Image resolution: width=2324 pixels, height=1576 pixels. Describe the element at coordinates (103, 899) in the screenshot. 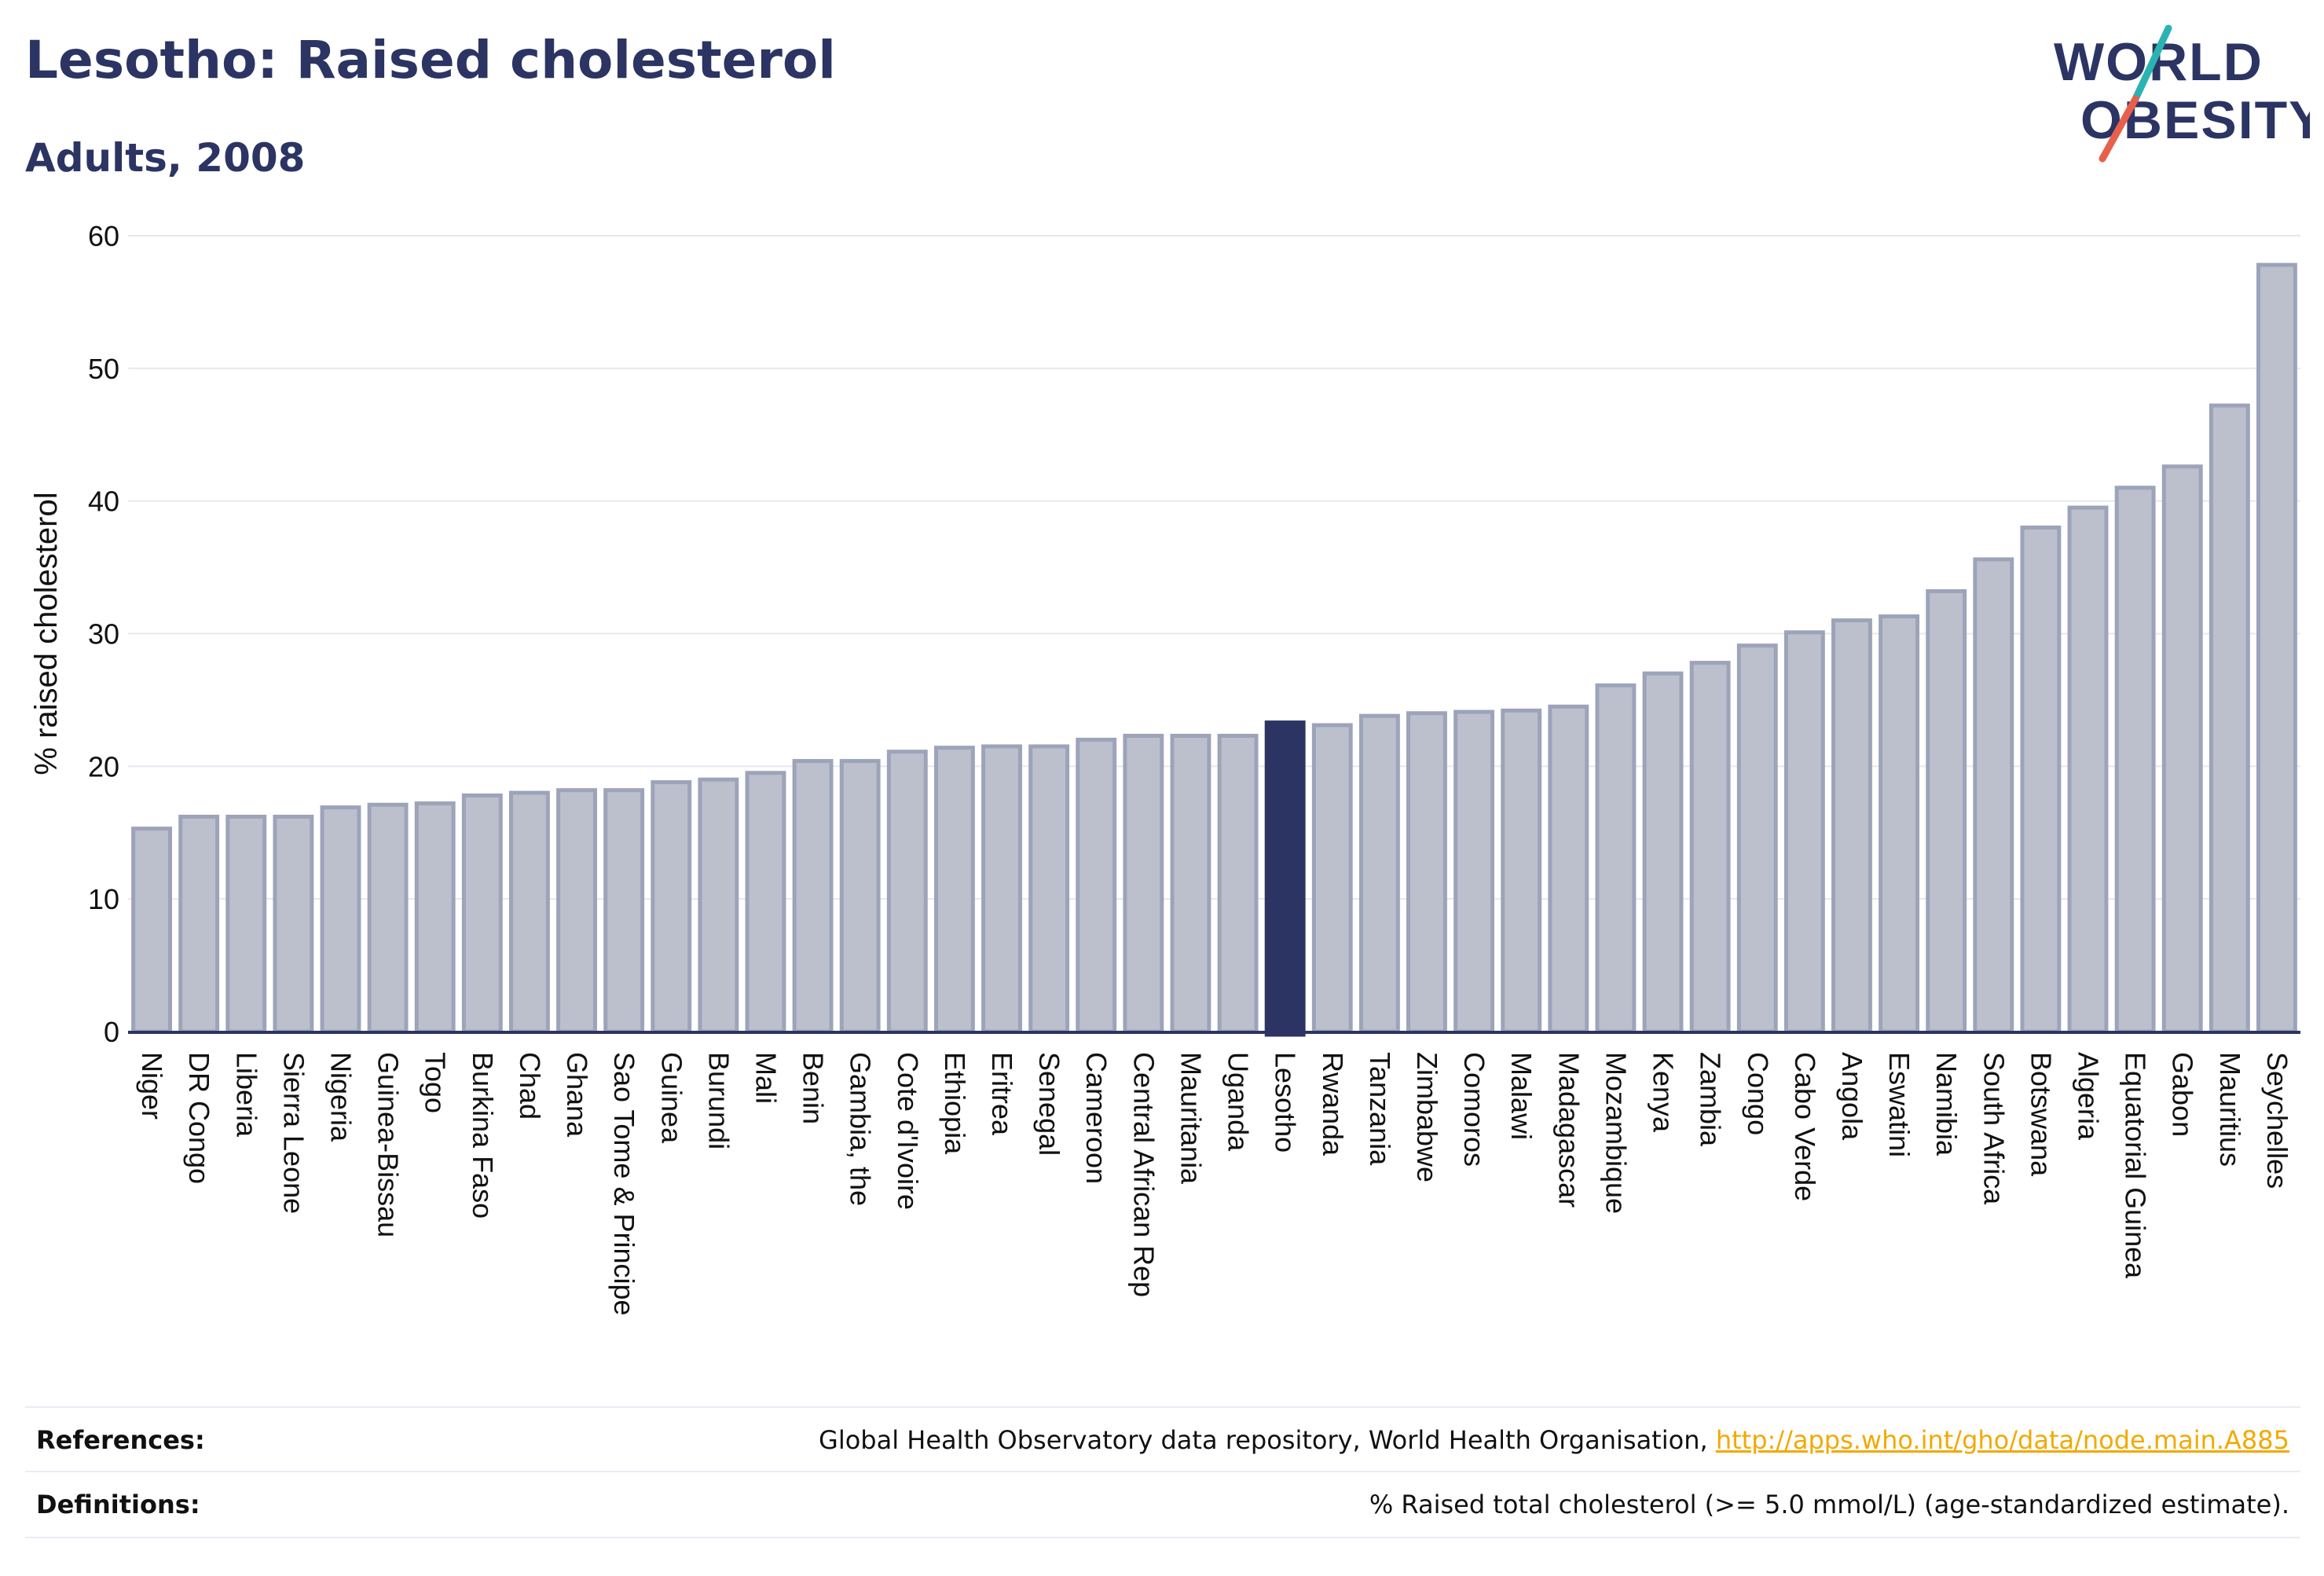

I see `y-tick-label: 10` at that location.